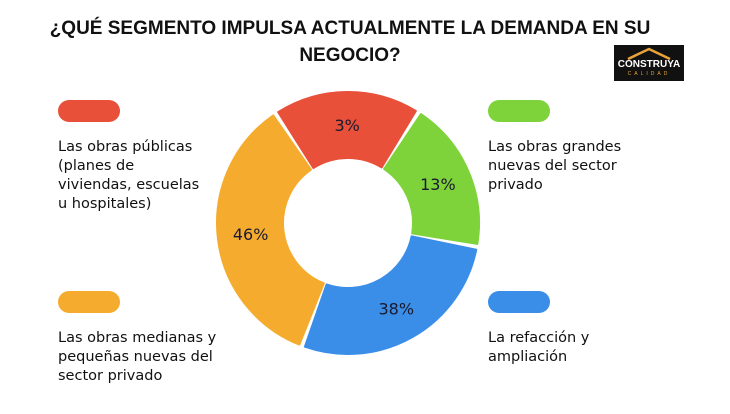  What do you see at coordinates (137, 338) in the screenshot?
I see `legend-line: Las obras medianas y` at bounding box center [137, 338].